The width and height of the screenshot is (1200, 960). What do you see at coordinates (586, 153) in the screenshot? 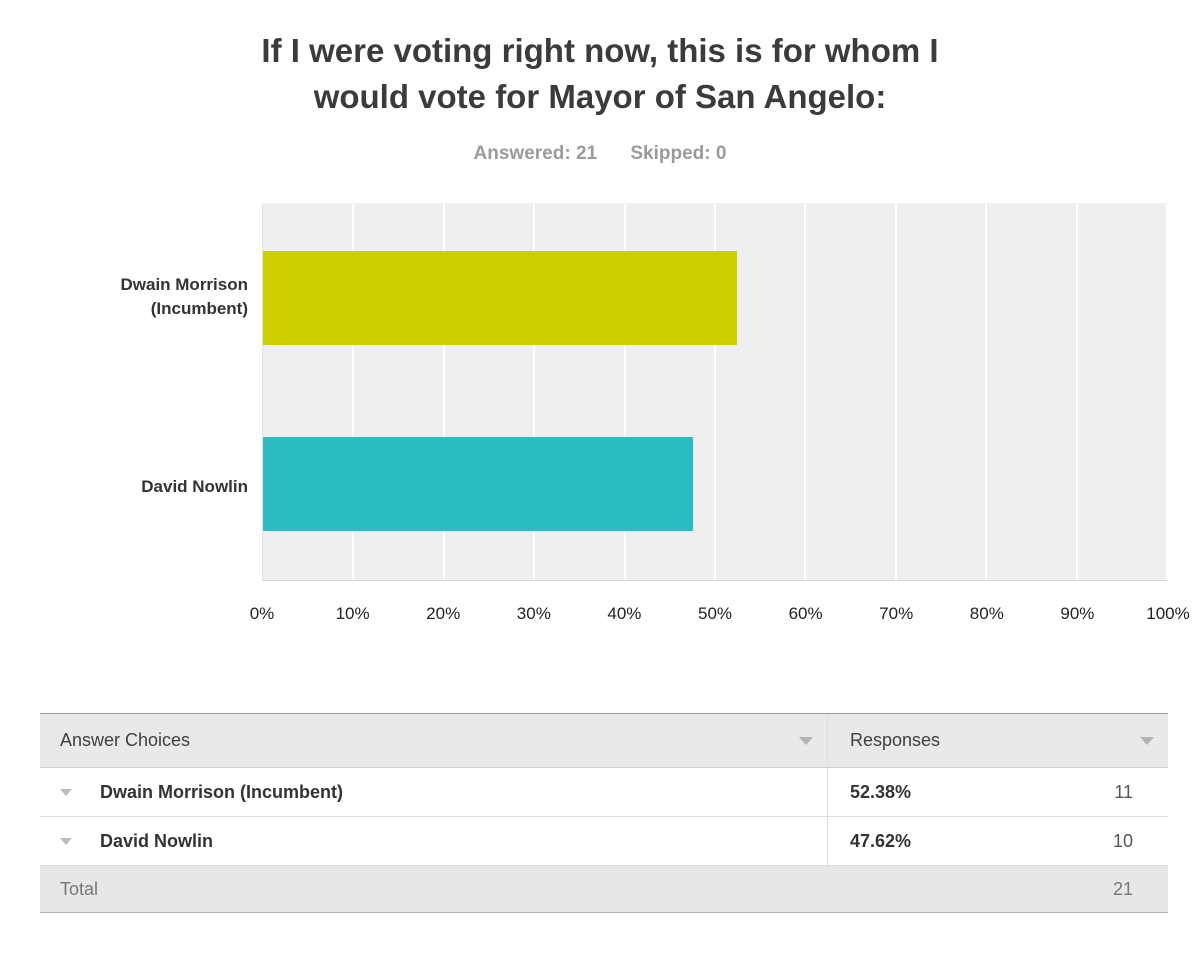
I see `answered-value: 21` at bounding box center [586, 153].